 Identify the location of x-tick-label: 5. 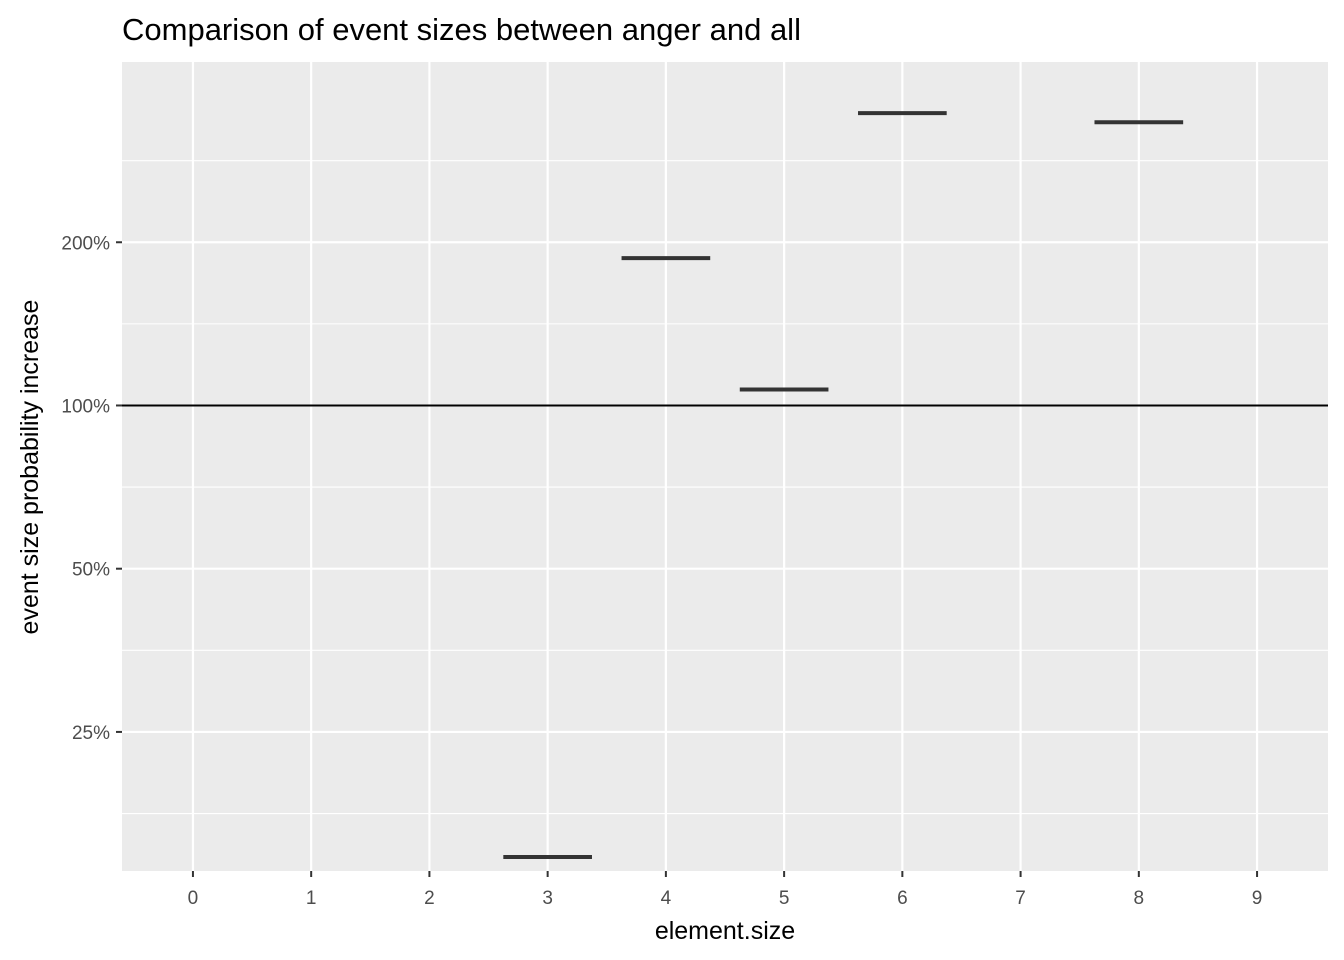
(784, 898).